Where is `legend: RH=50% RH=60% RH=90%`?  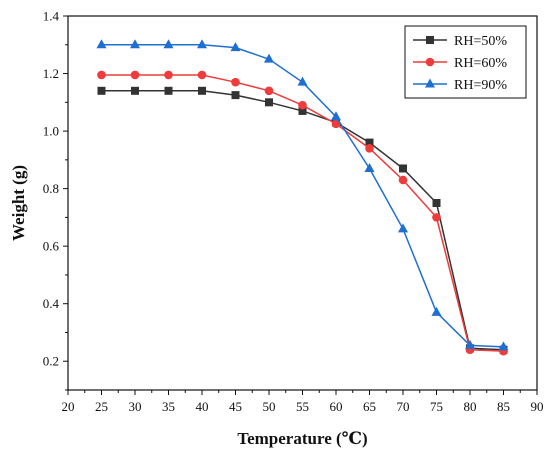 legend: RH=50% RH=60% RH=90% is located at coordinates (465, 62).